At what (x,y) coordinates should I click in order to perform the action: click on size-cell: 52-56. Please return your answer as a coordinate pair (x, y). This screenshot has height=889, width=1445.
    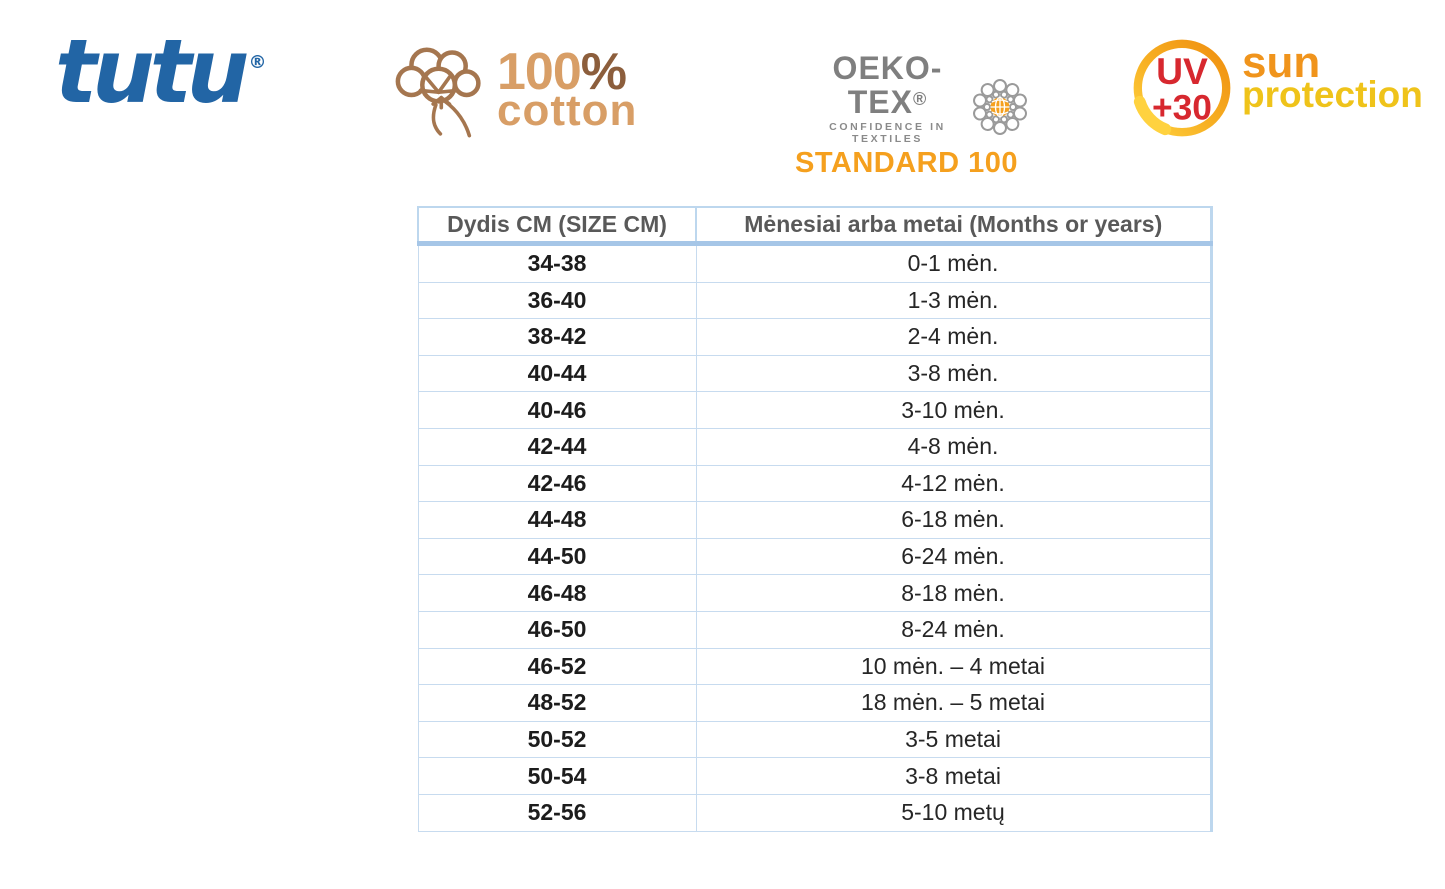
    Looking at the image, I should click on (557, 812).